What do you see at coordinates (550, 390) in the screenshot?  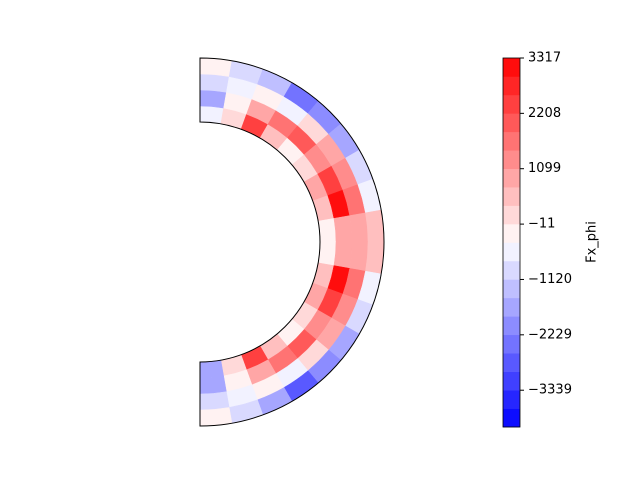 I see `colorbar-tick-label: −3339` at bounding box center [550, 390].